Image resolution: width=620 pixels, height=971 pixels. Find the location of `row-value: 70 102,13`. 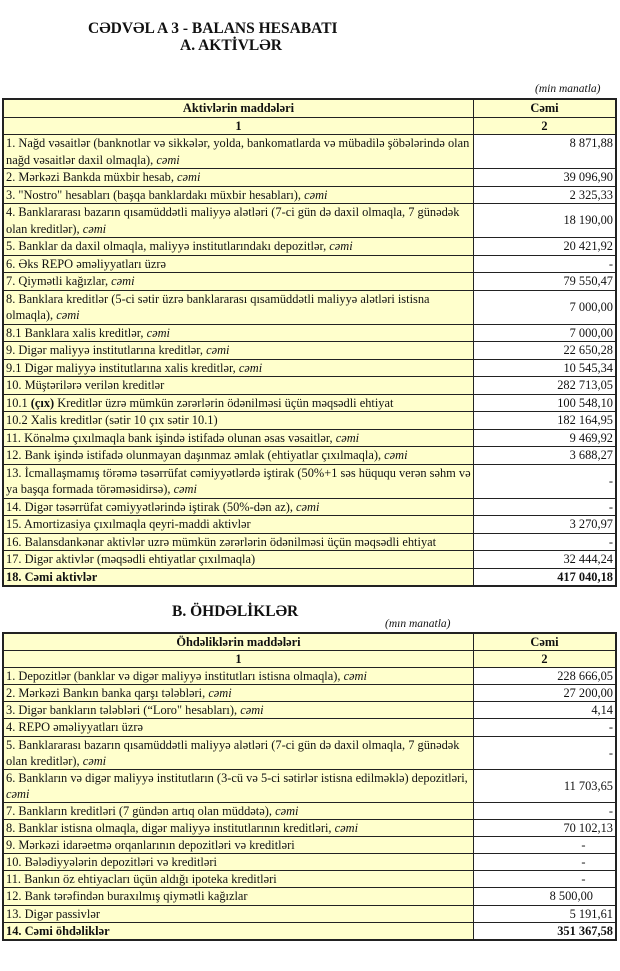

row-value: 70 102,13 is located at coordinates (545, 828).